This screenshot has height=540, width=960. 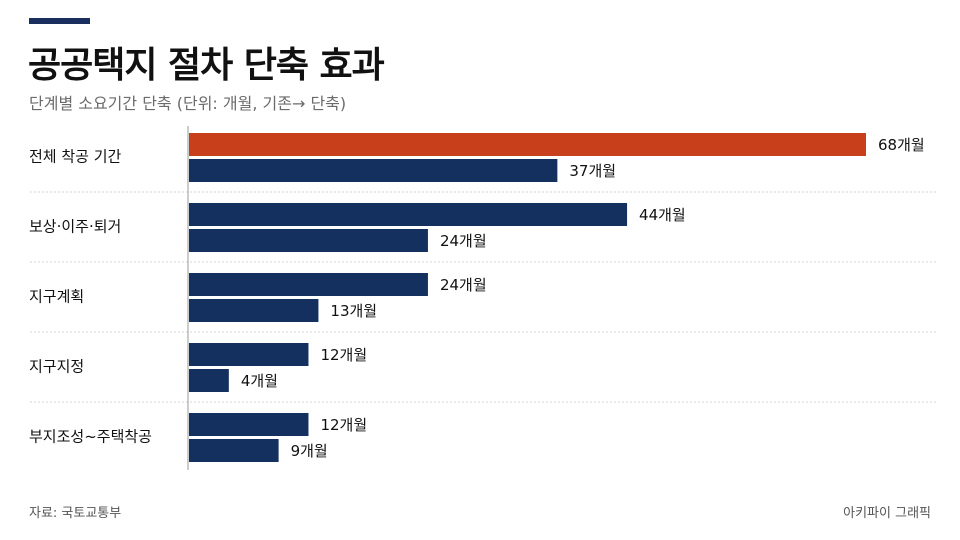 I want to click on category-label: 지구지정, so click(x=56, y=367).